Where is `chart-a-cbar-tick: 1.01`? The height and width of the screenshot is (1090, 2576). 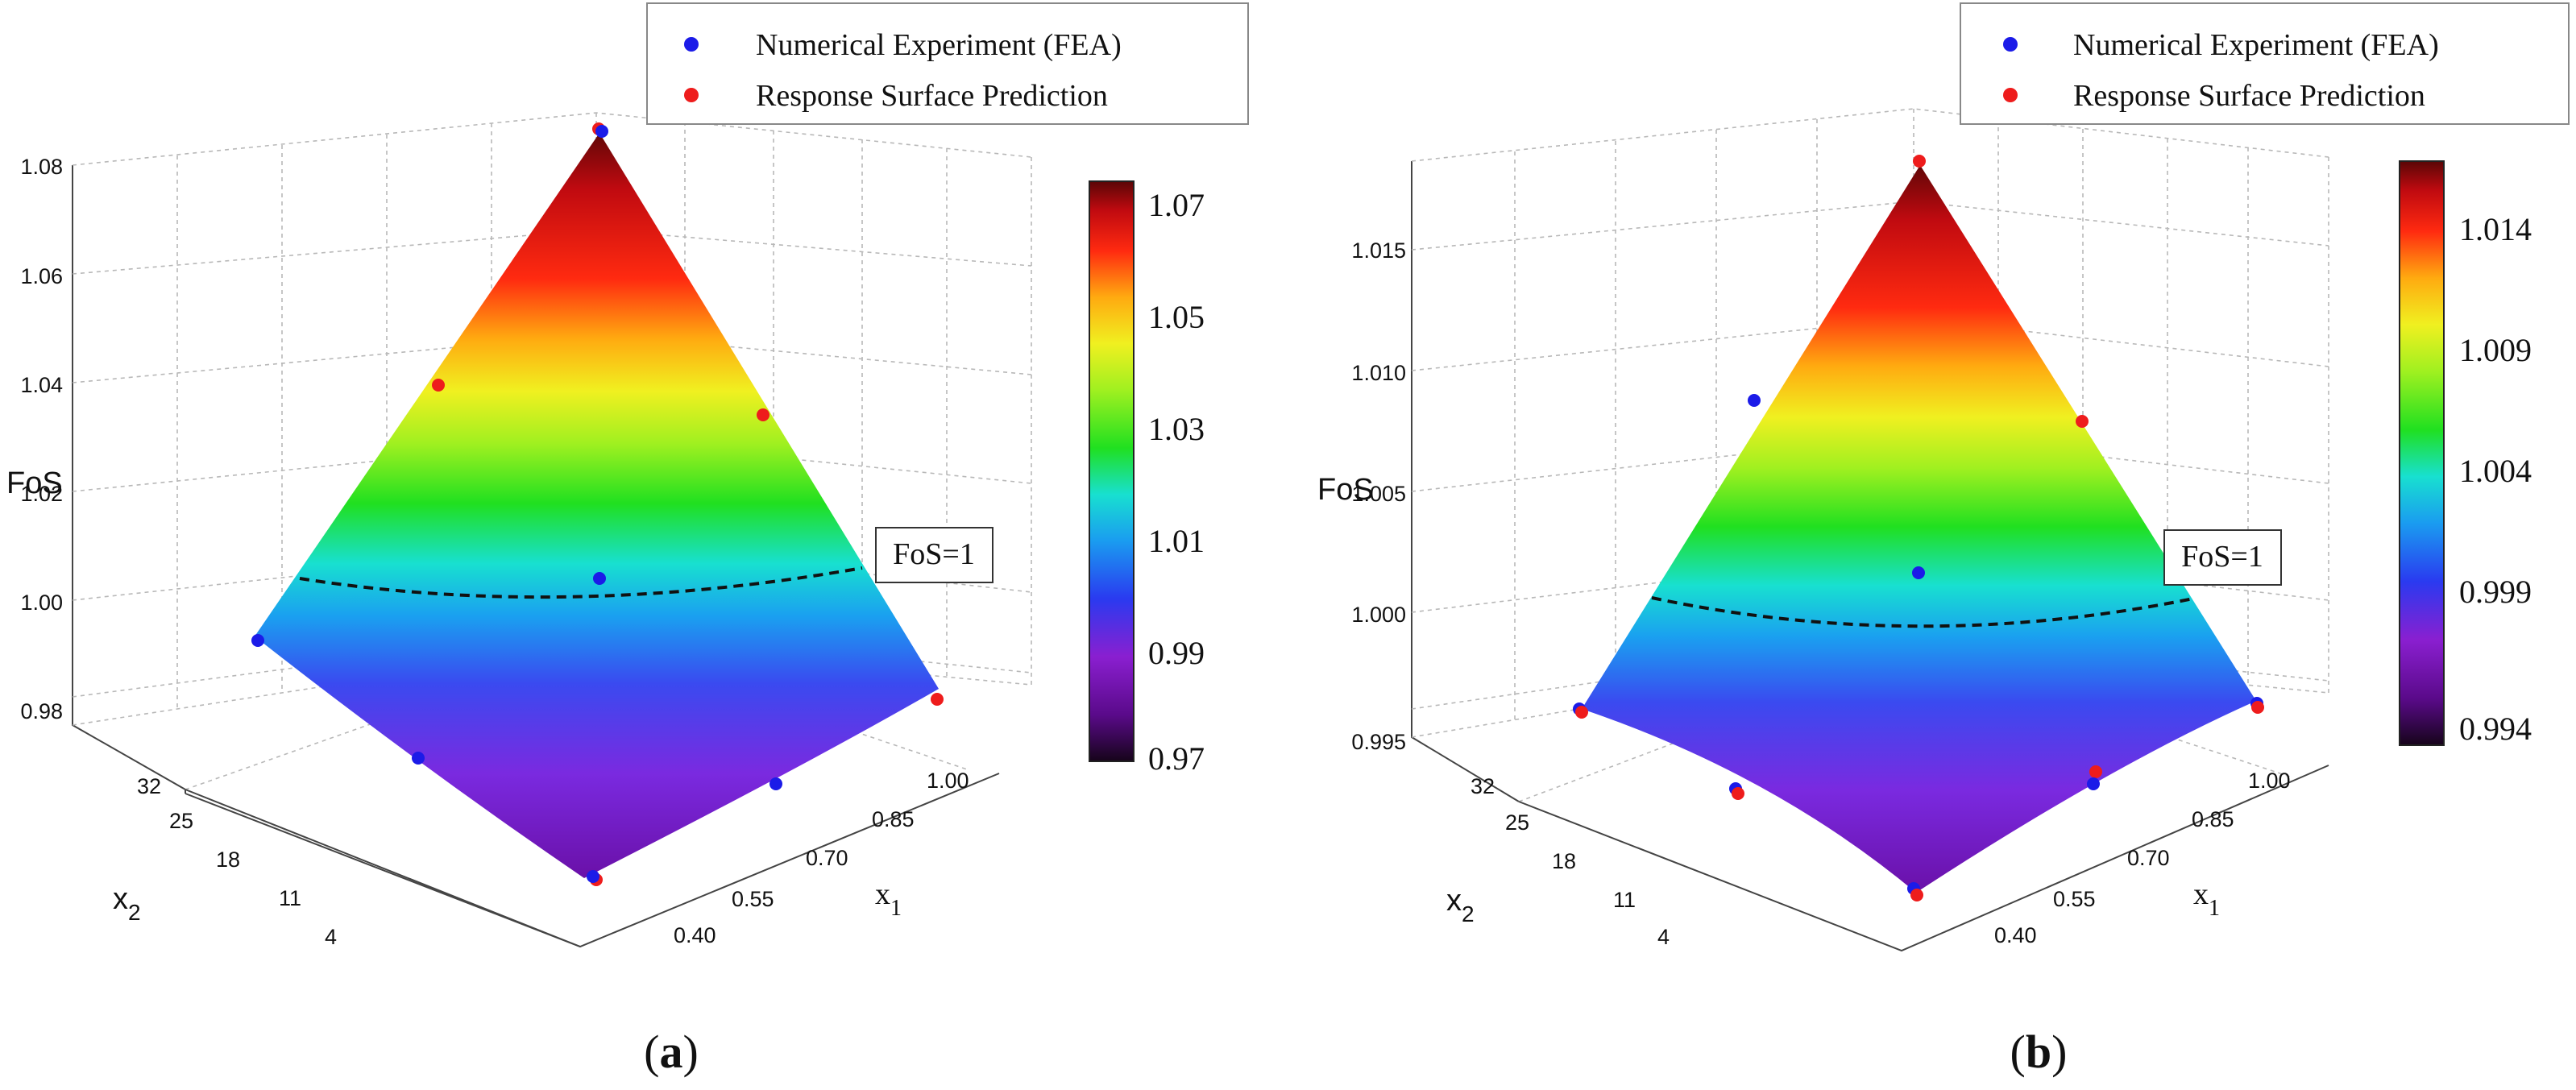 chart-a-cbar-tick: 1.01 is located at coordinates (1176, 541).